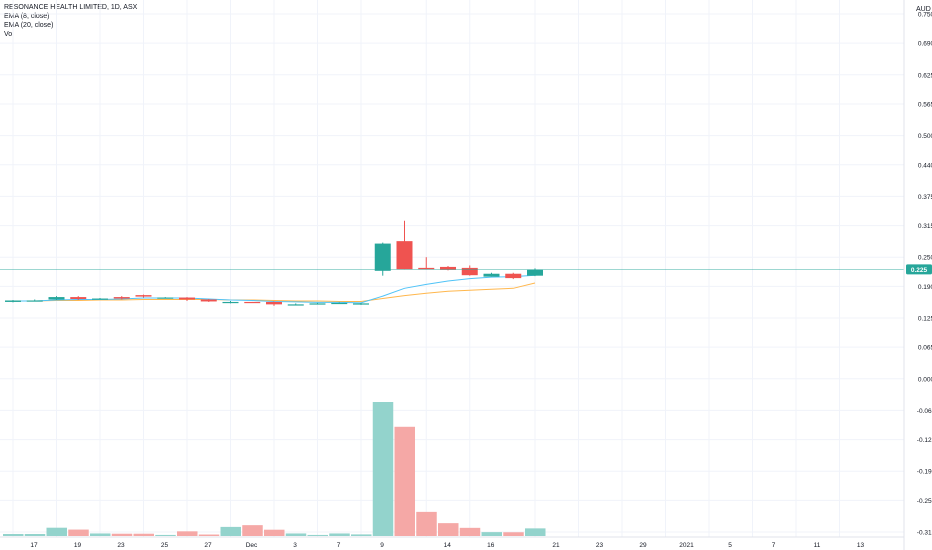 This screenshot has width=932, height=550. I want to click on current-price-badge, so click(919, 269).